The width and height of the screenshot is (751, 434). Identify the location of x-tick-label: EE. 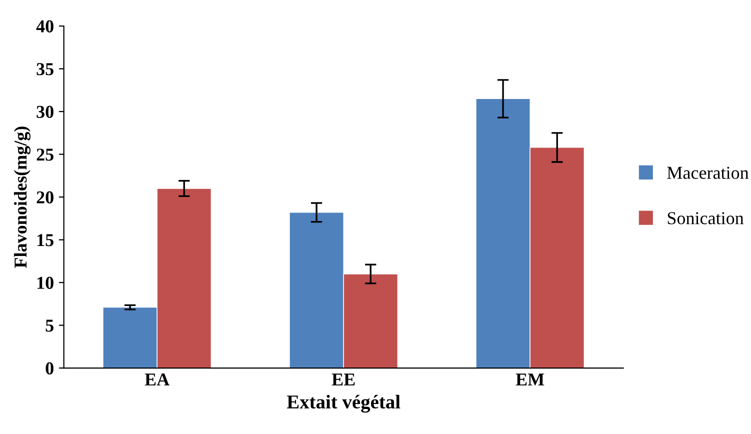
(343, 380).